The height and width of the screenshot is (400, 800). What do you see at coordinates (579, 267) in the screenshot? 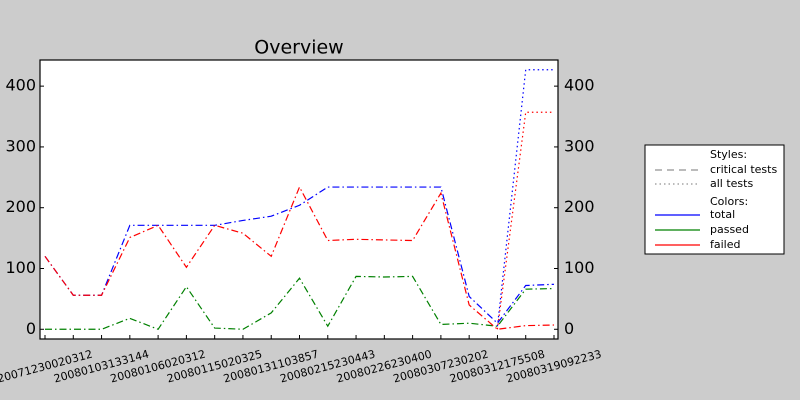
I see `y2-tick-label: 100` at bounding box center [579, 267].